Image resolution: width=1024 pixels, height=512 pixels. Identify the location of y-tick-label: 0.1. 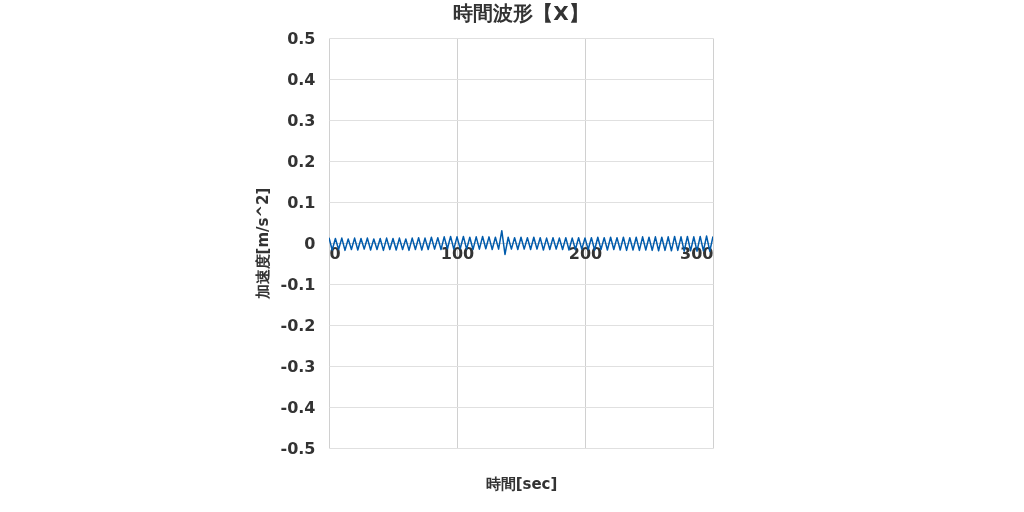
(301, 202).